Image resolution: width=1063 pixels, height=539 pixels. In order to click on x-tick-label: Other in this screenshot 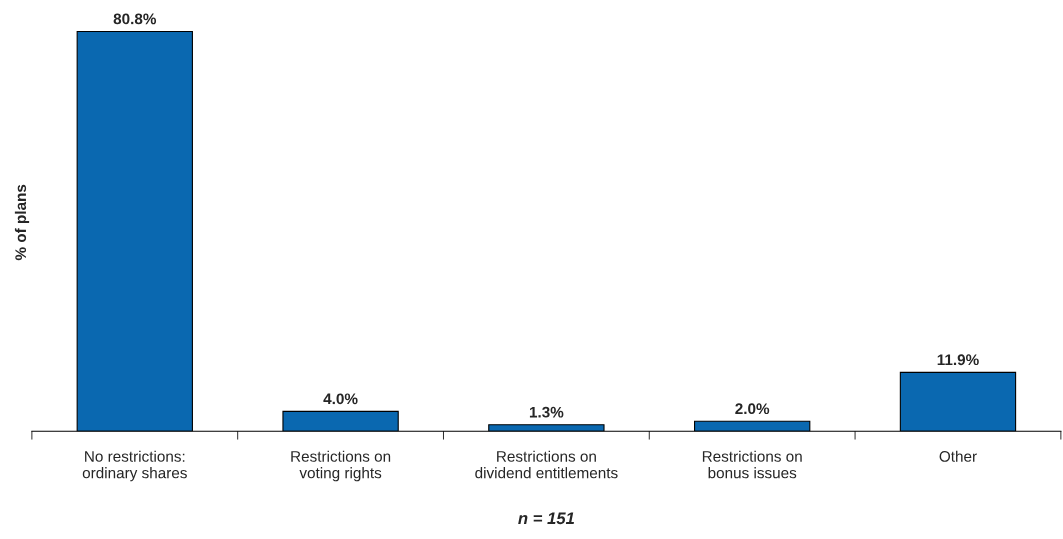, I will do `click(958, 456)`.